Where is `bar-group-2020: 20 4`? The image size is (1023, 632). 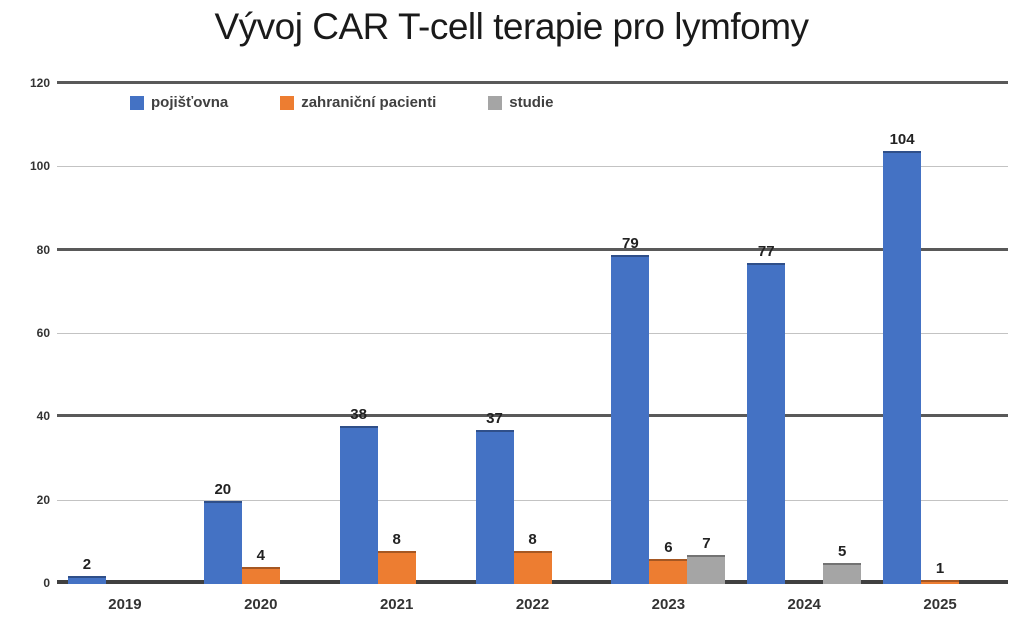
bar-group-2020: 20 4 is located at coordinates (261, 334).